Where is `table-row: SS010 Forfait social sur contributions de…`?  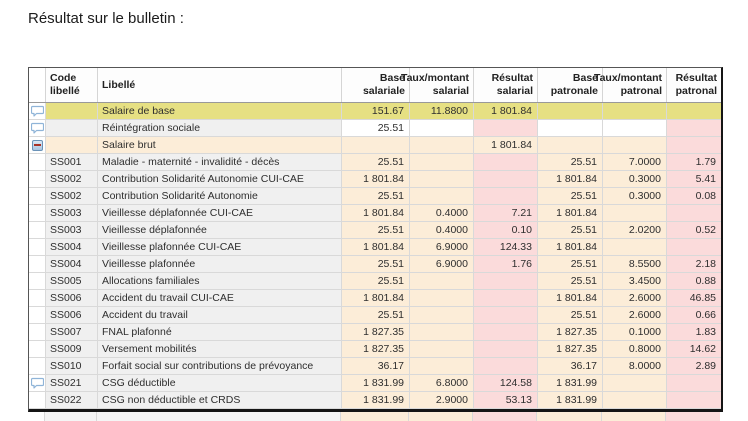
table-row: SS010 Forfait social sur contributions de… is located at coordinates (375, 366).